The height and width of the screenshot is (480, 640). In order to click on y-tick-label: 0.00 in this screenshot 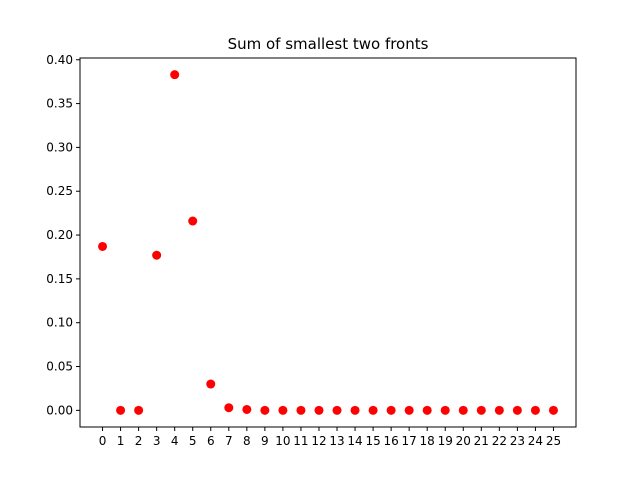, I will do `click(59, 410)`.